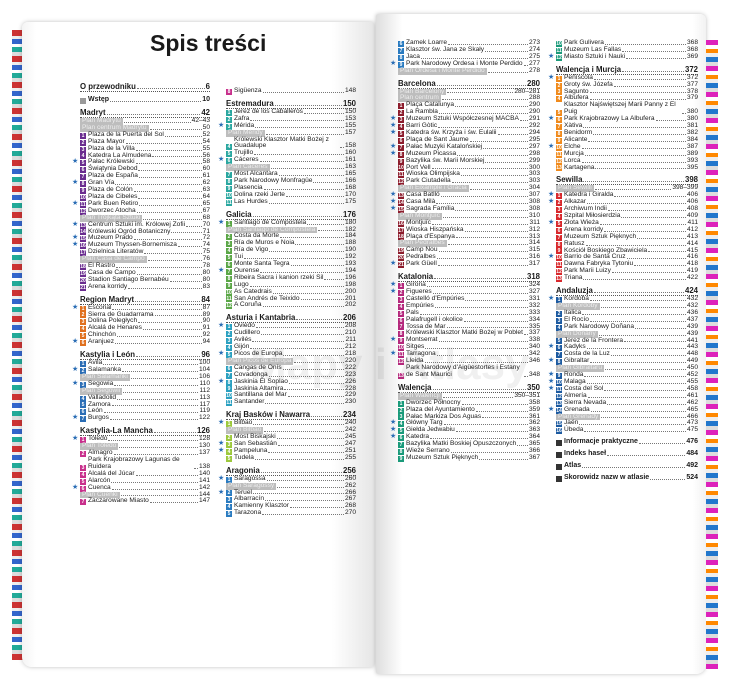  Describe the element at coordinates (426, 326) in the screenshot. I see `entry-title: Tossa de Mar` at that location.